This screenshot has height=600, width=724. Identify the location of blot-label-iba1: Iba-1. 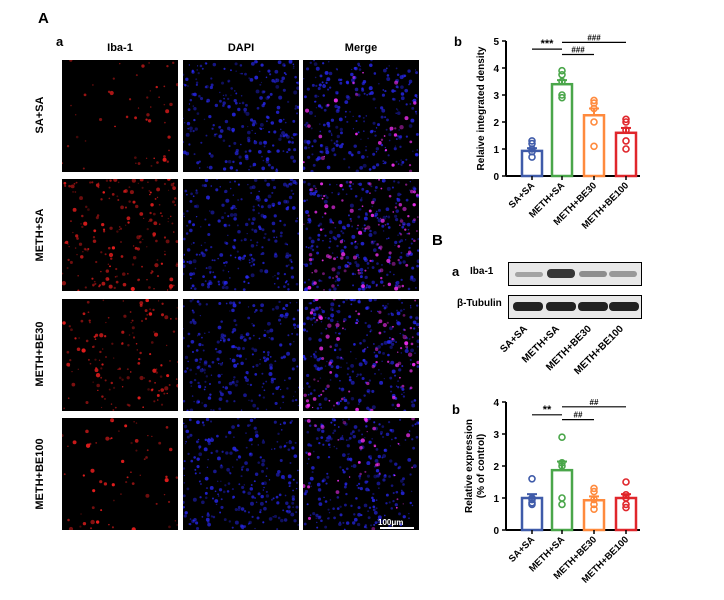
(482, 271).